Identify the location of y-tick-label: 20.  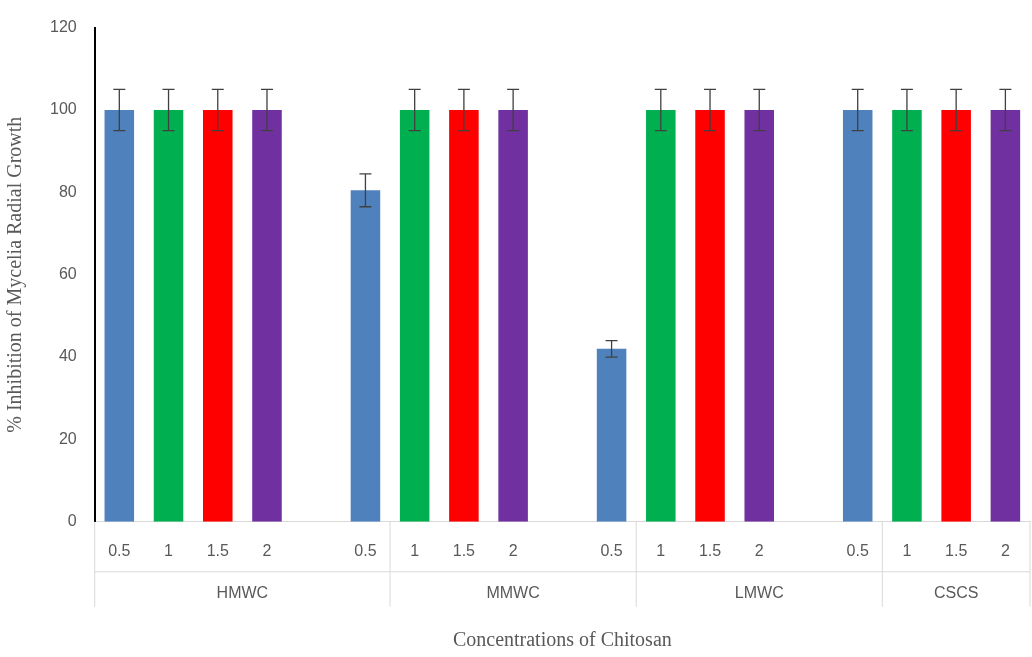
(67, 438).